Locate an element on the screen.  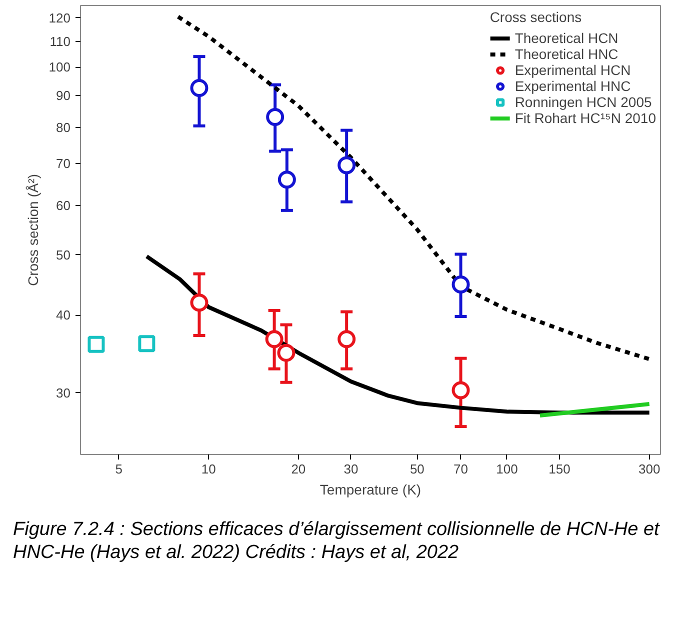
y-tick-label: 90 is located at coordinates (63, 96).